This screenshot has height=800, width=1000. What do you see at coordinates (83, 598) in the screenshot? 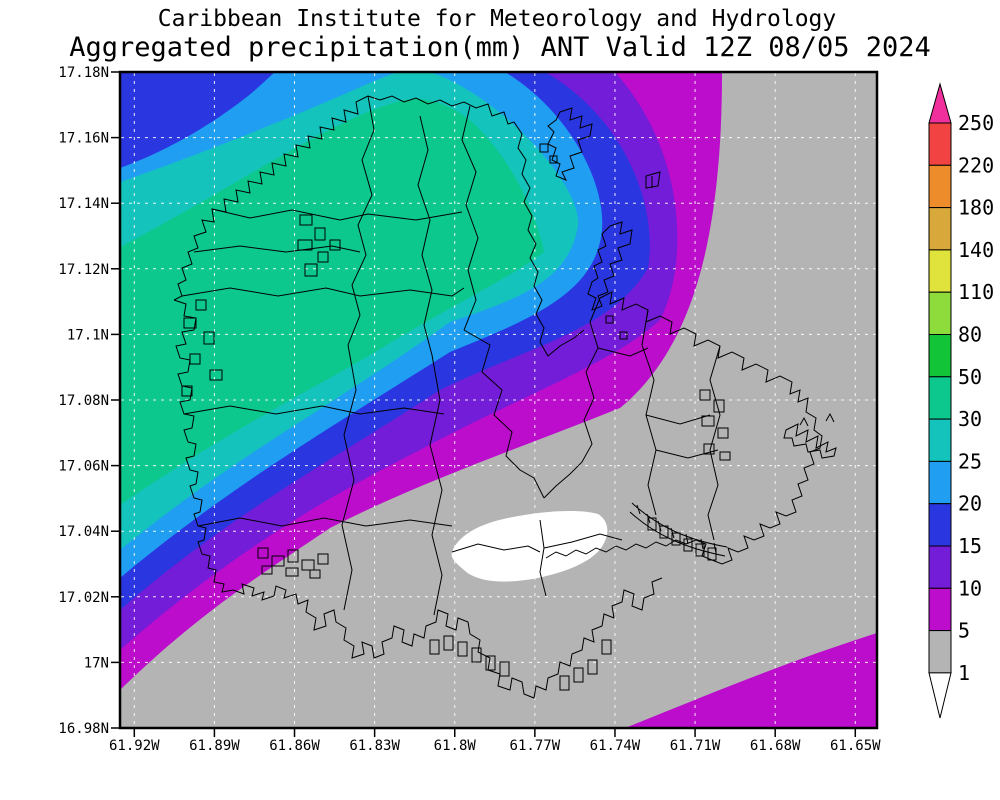
I see `latitude-label: 17.02N` at bounding box center [83, 598].